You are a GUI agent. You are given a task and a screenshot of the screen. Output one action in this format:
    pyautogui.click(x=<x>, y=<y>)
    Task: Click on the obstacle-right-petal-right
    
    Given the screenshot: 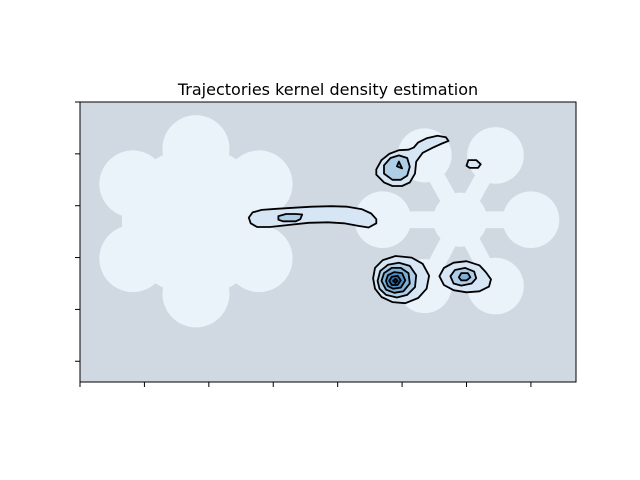 What is the action you would take?
    pyautogui.click(x=531, y=220)
    